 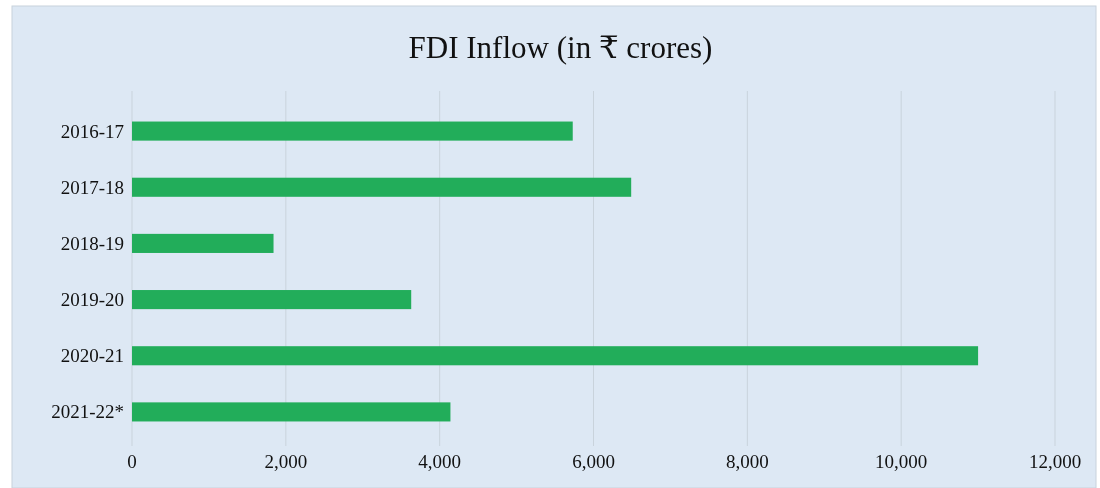 I want to click on y-tick-label: 2017-18, so click(x=92, y=187).